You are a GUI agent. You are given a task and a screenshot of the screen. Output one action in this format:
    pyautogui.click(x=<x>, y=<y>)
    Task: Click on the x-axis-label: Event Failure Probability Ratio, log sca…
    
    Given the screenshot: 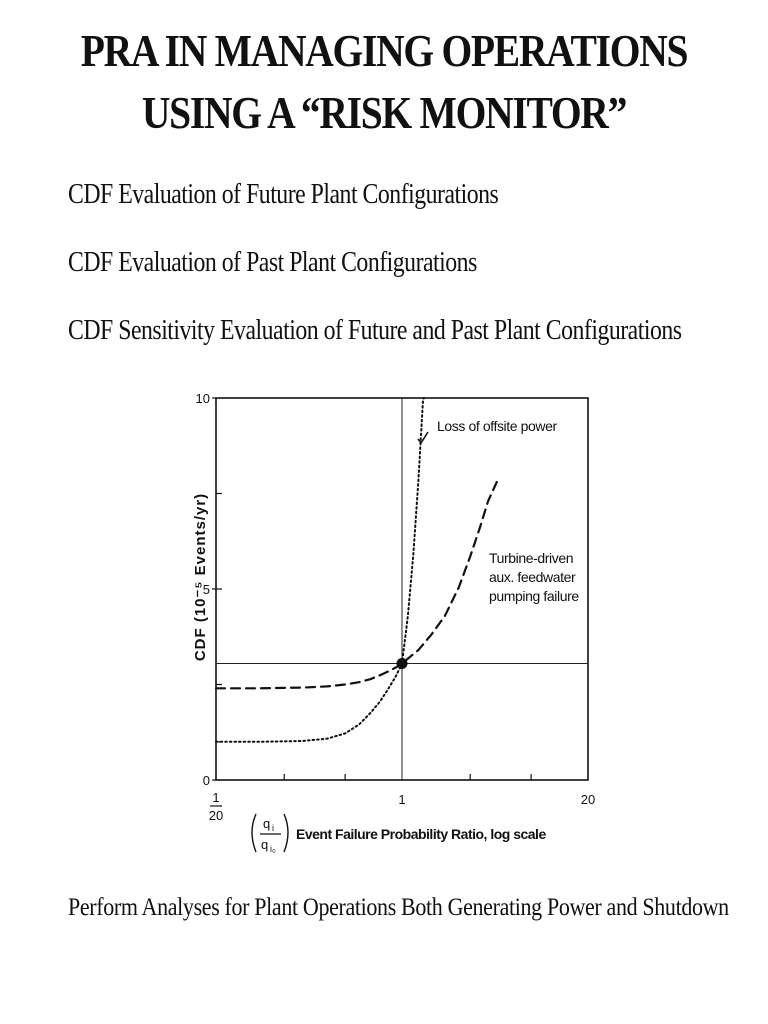 What is the action you would take?
    pyautogui.click(x=421, y=834)
    